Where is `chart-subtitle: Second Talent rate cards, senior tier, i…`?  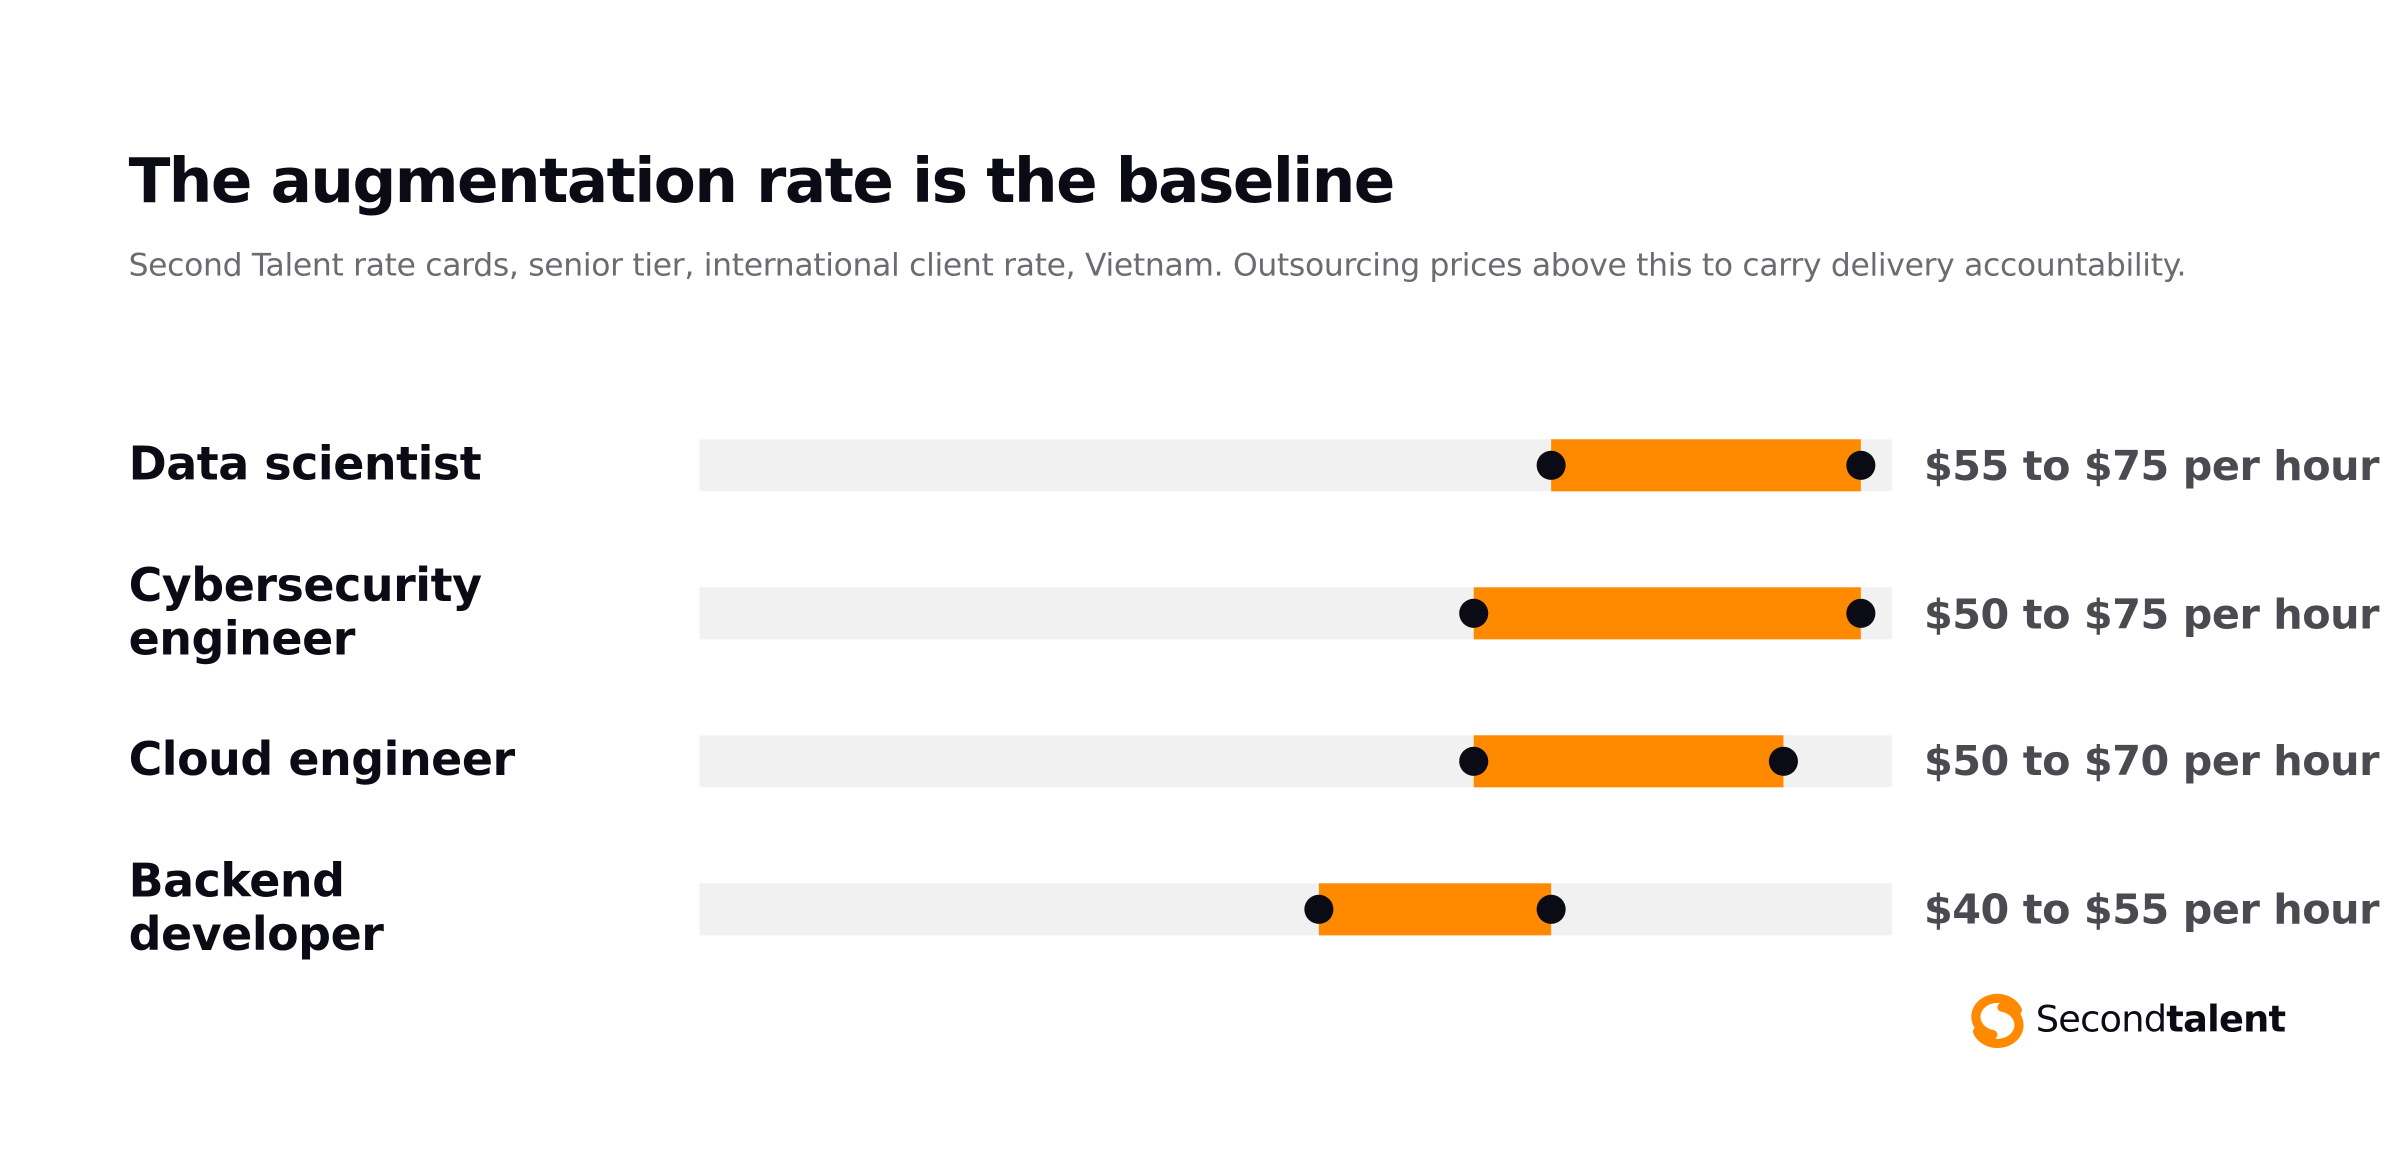
chart-subtitle: Second Talent rate cards, senior tier, i… is located at coordinates (1157, 265).